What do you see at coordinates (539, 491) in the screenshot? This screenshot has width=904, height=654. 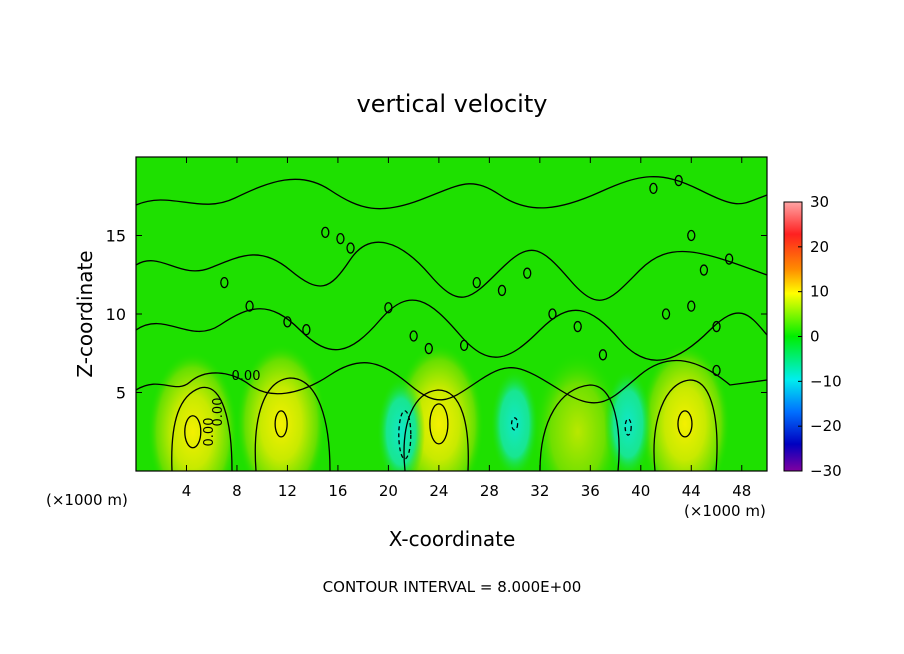 I see `x-tick-label: 32` at bounding box center [539, 491].